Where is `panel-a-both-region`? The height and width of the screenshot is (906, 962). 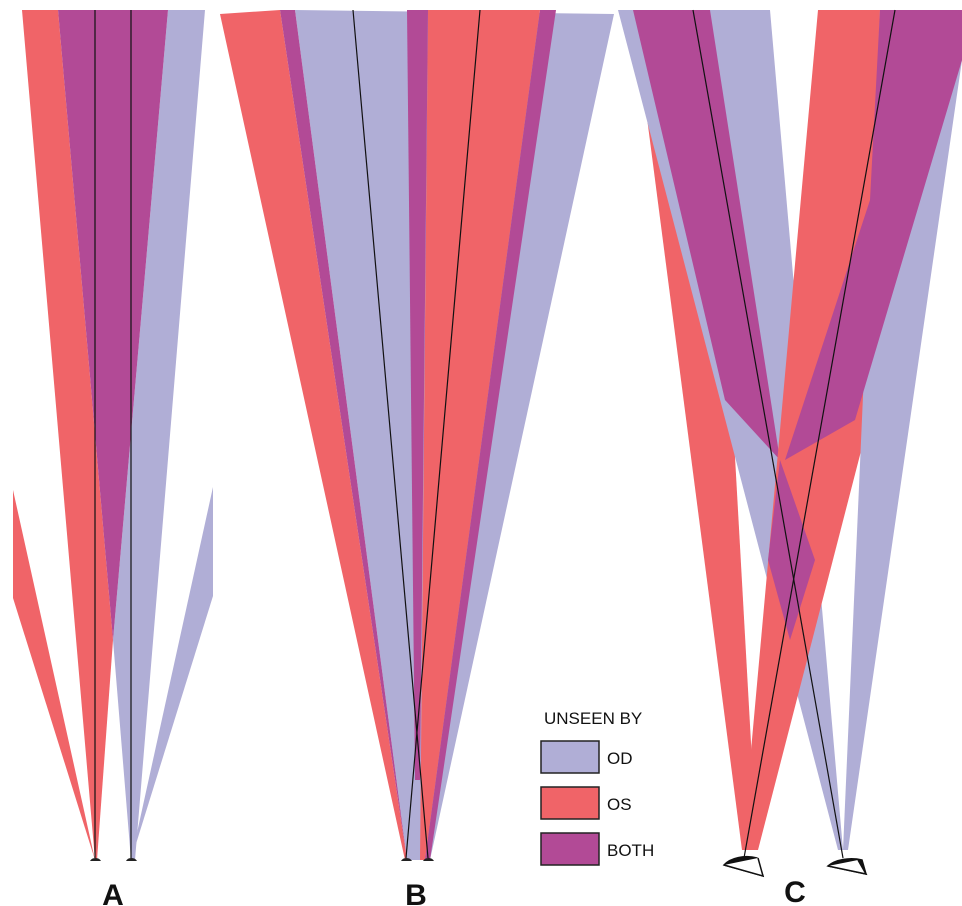 panel-a-both-region is located at coordinates (113, 325).